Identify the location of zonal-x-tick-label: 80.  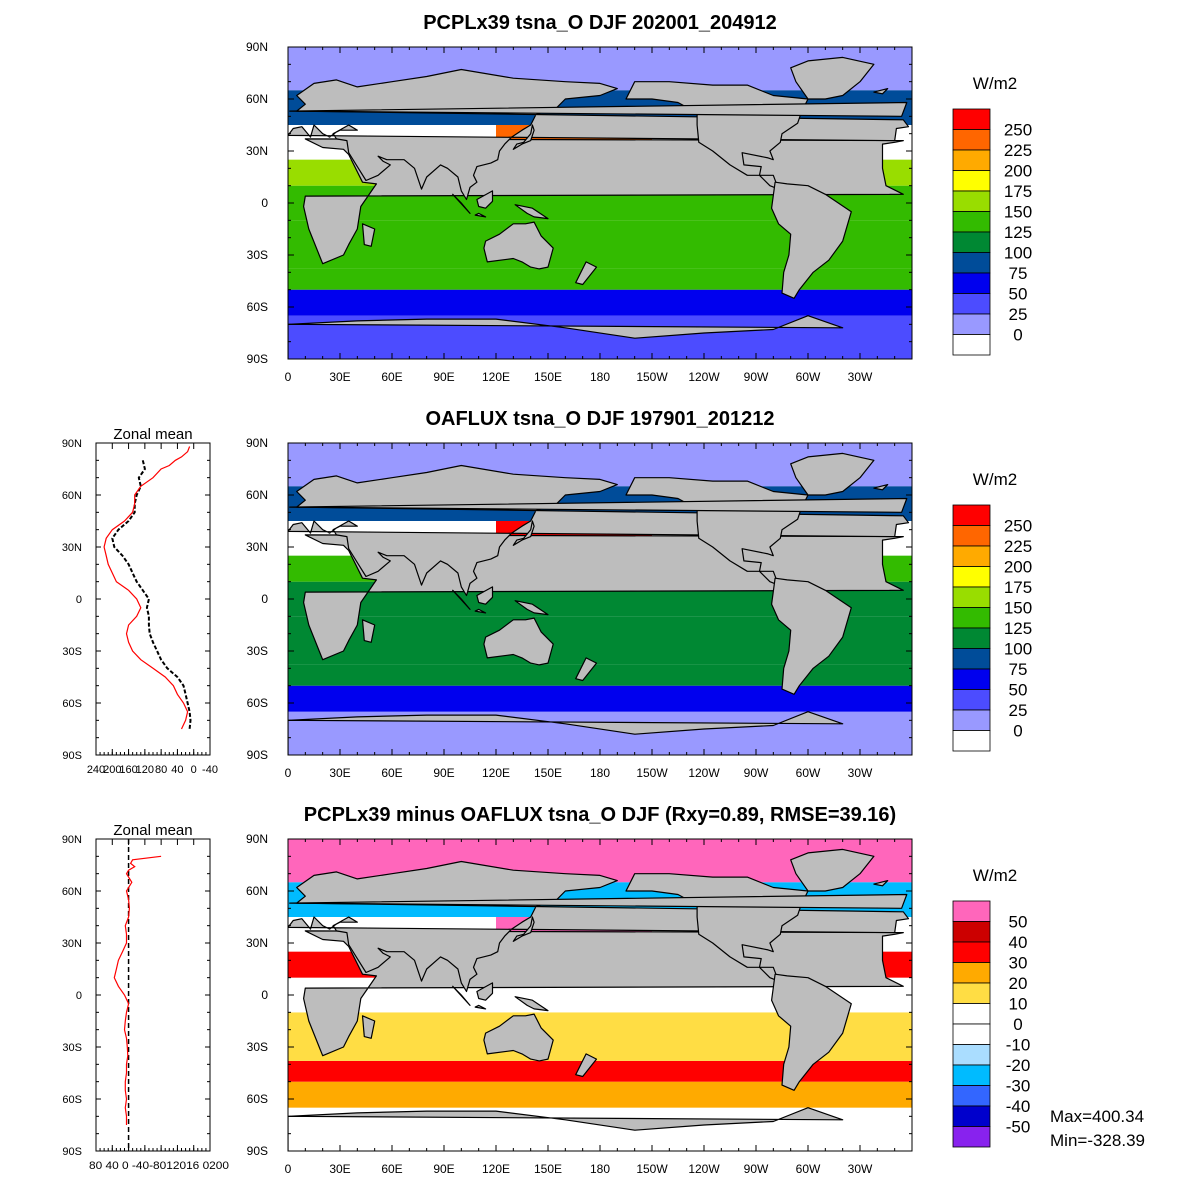
(161, 770).